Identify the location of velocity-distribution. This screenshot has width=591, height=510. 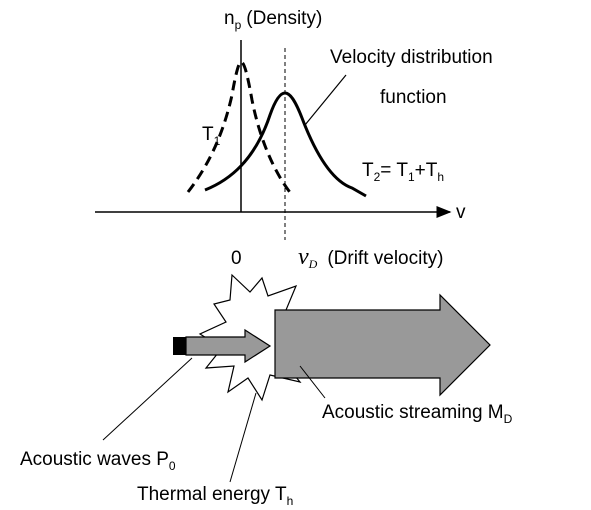
(285, 144).